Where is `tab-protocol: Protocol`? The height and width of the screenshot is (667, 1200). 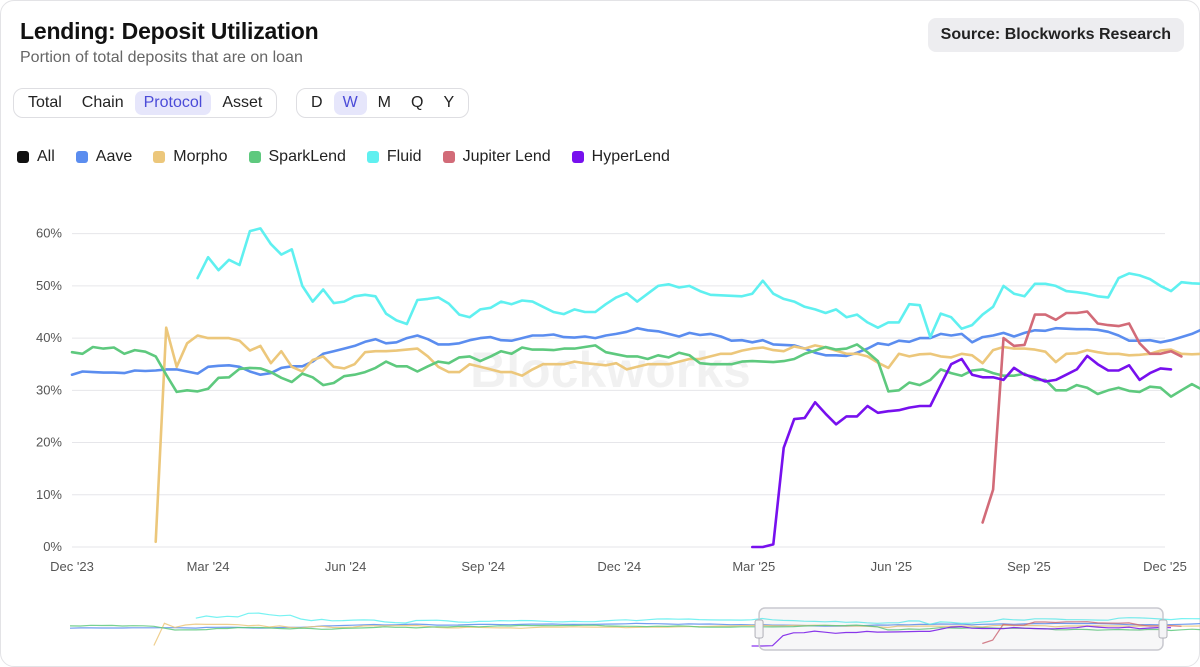 tab-protocol: Protocol is located at coordinates (173, 103).